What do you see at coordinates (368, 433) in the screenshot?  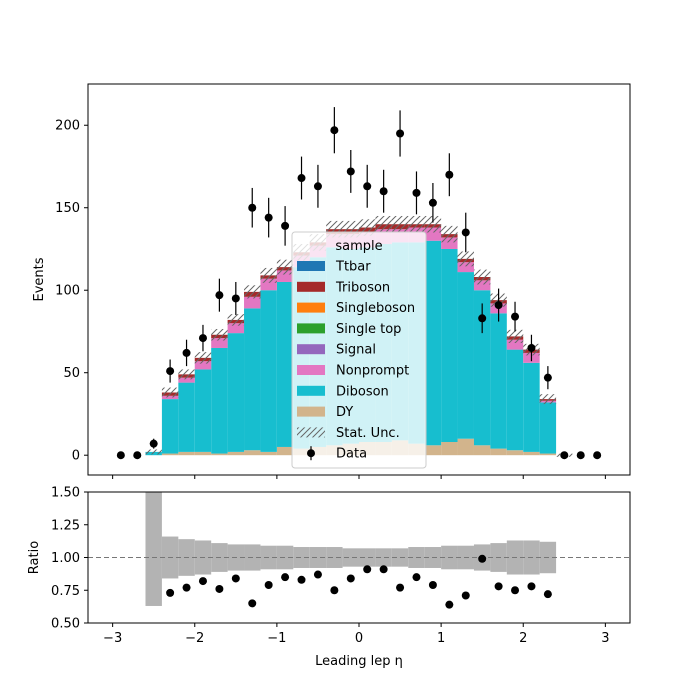 I see `legend-stat-unc--label: Stat. Unc.` at bounding box center [368, 433].